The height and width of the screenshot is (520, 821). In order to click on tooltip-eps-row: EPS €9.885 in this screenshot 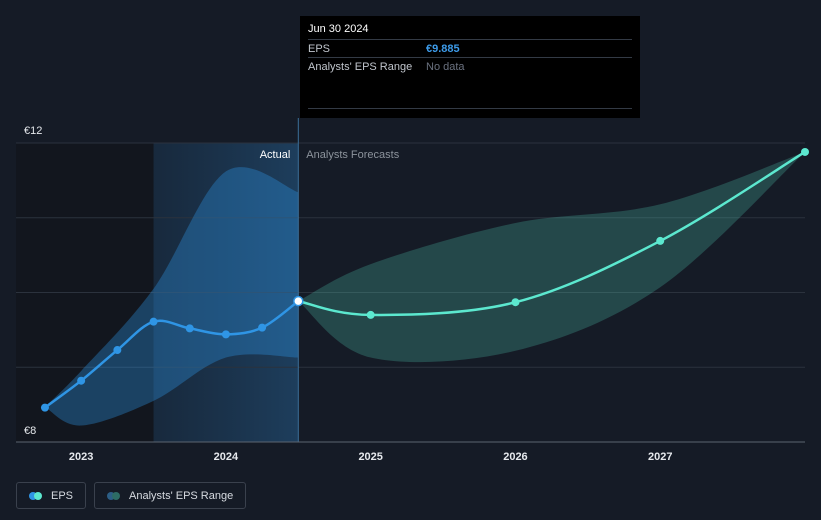, I will do `click(470, 48)`.